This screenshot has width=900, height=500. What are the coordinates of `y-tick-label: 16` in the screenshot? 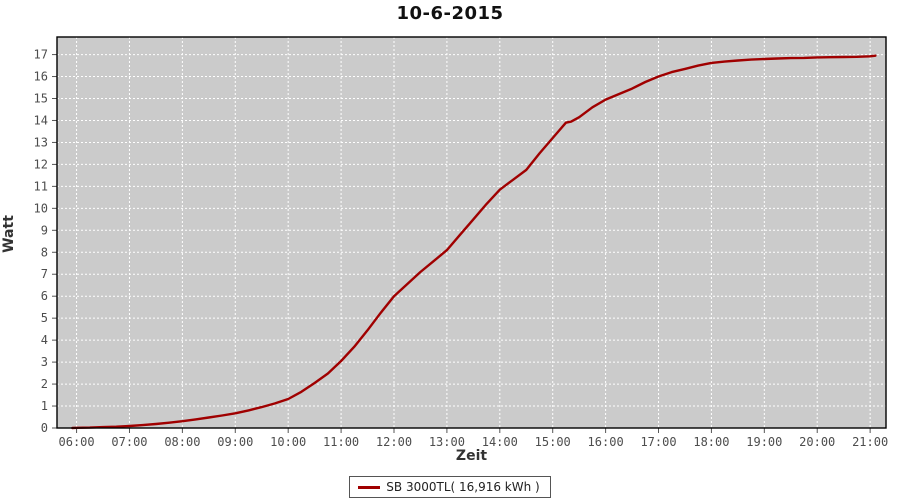 It's located at (41, 77).